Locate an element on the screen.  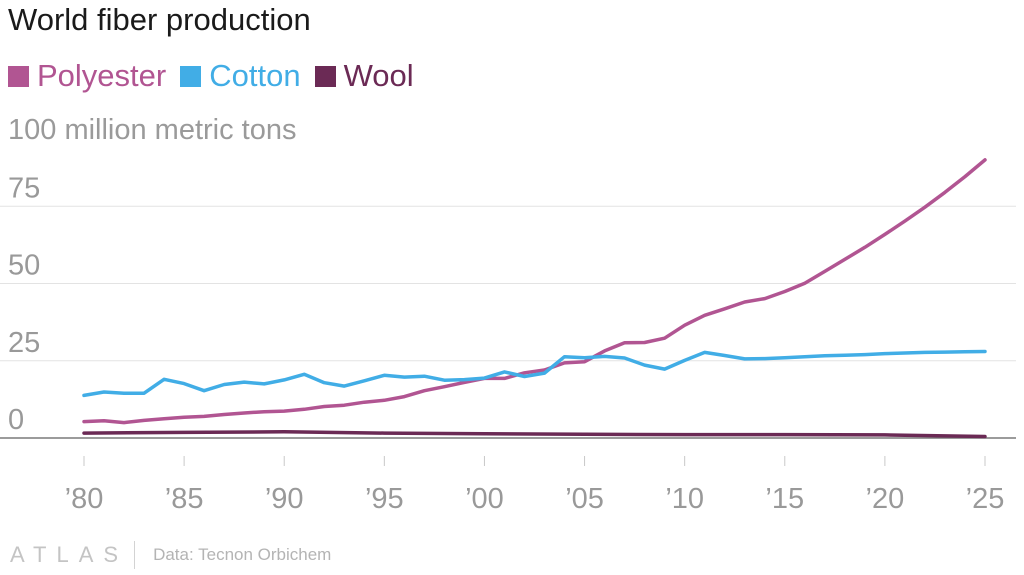
x-tick-label: ’05 is located at coordinates (584, 499).